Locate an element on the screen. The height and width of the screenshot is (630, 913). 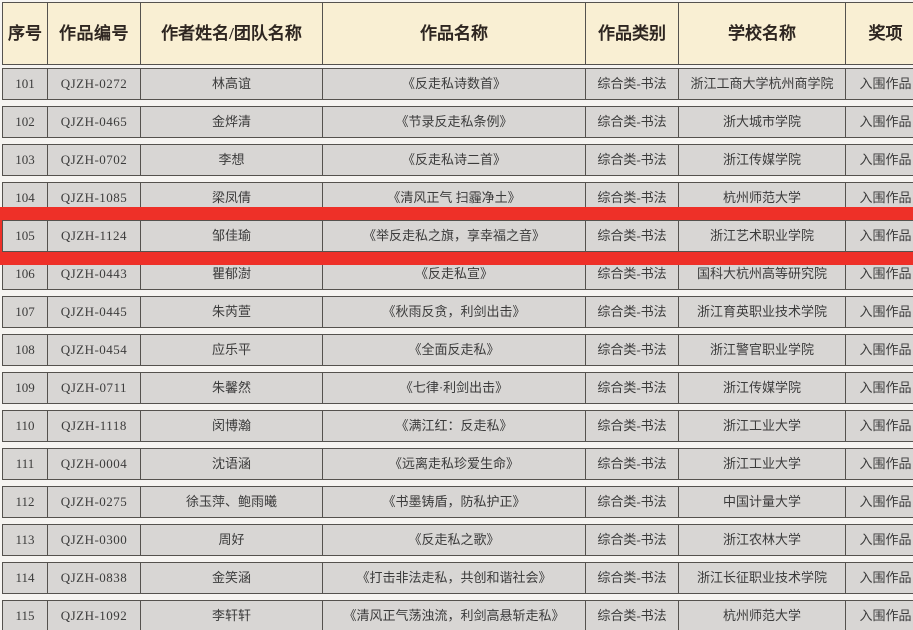
cell-work_id: QJZH-0004 is located at coordinates (93, 464).